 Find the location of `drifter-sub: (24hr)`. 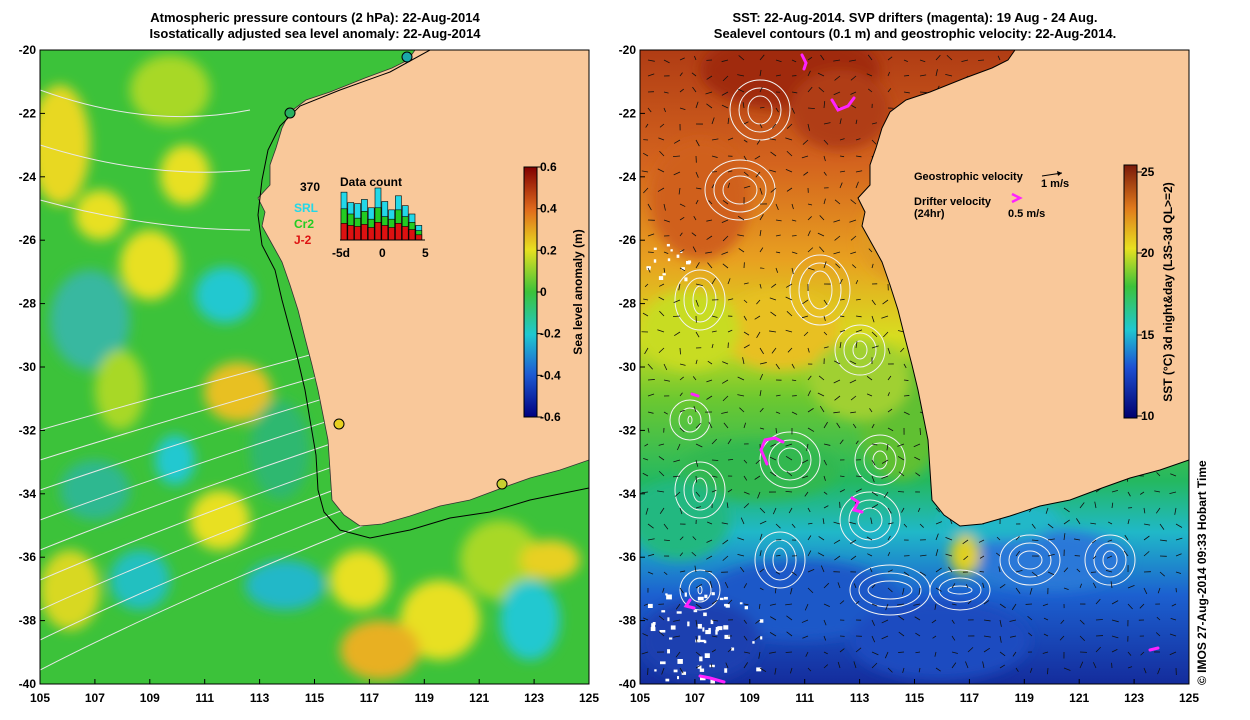

drifter-sub: (24hr) is located at coordinates (929, 214).